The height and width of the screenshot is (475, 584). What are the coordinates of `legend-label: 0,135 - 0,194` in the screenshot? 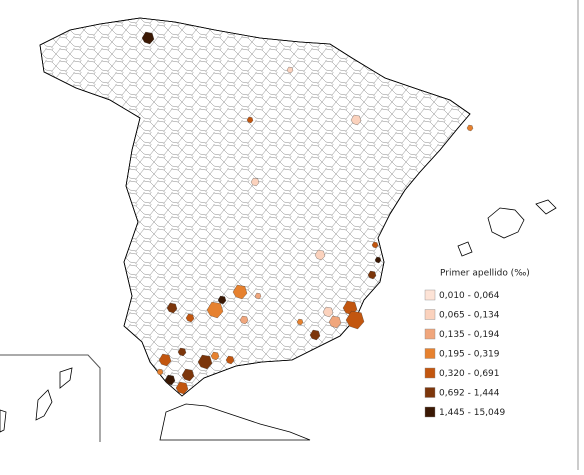 It's located at (469, 335).